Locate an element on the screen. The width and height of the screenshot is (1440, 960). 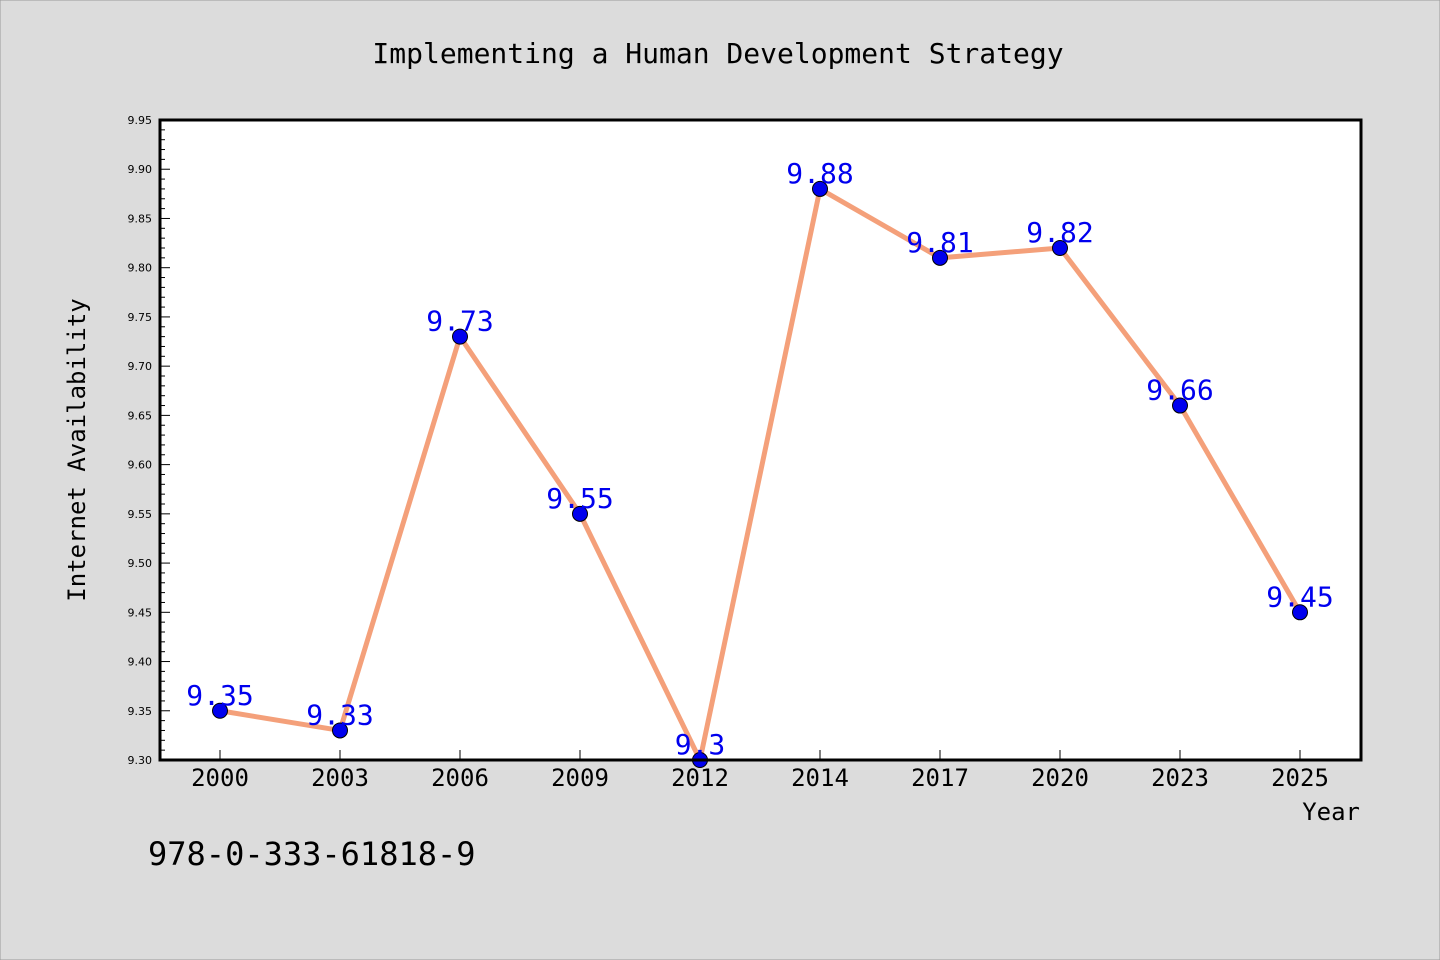
y-tick-label: 9.40 is located at coordinates (140, 662).